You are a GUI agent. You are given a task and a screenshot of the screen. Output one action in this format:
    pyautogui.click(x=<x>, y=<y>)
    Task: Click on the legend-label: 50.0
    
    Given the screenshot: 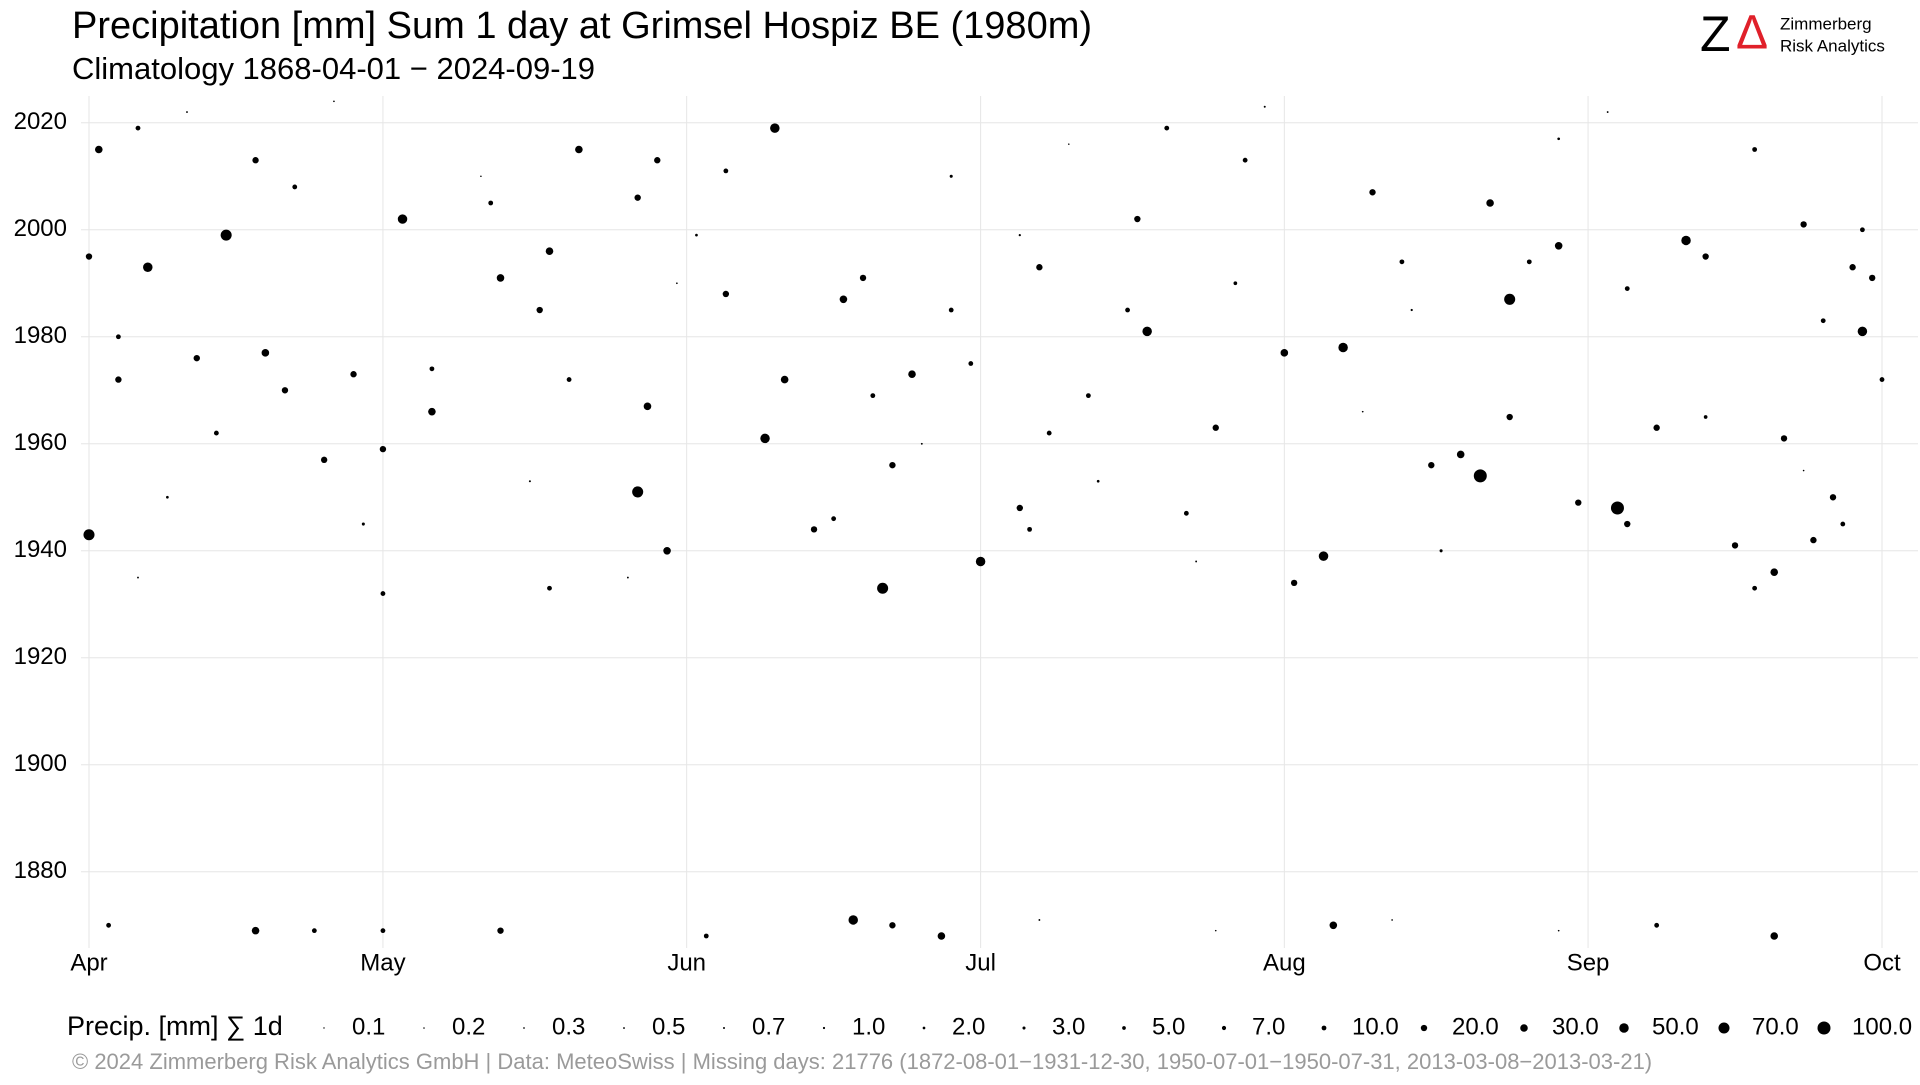 What is the action you would take?
    pyautogui.click(x=1675, y=1026)
    